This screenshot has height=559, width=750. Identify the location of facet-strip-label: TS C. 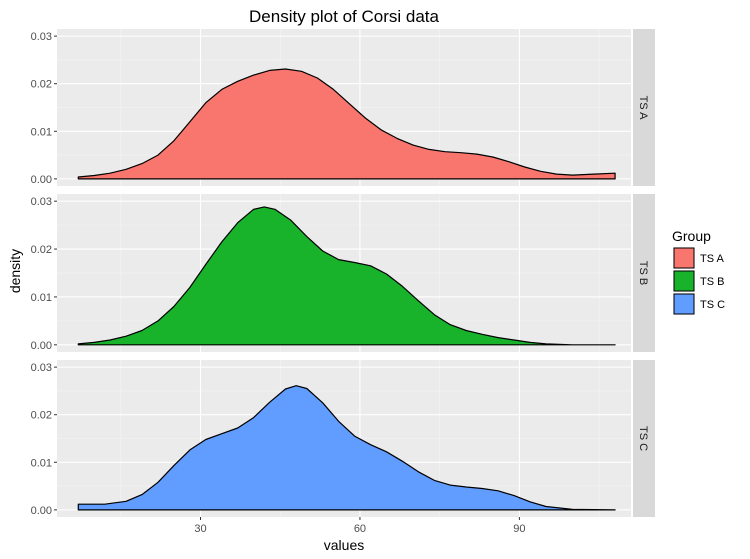
(643, 438).